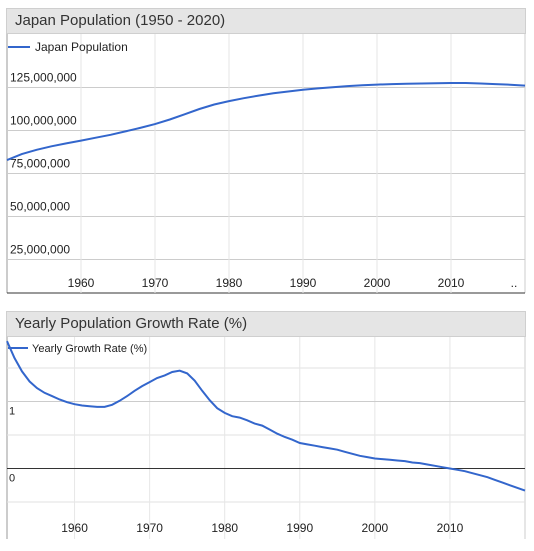 This screenshot has height=551, width=534. Describe the element at coordinates (266, 324) in the screenshot. I see `growth-rate-chart-title: Yearly Population Growth Rate (%)` at that location.